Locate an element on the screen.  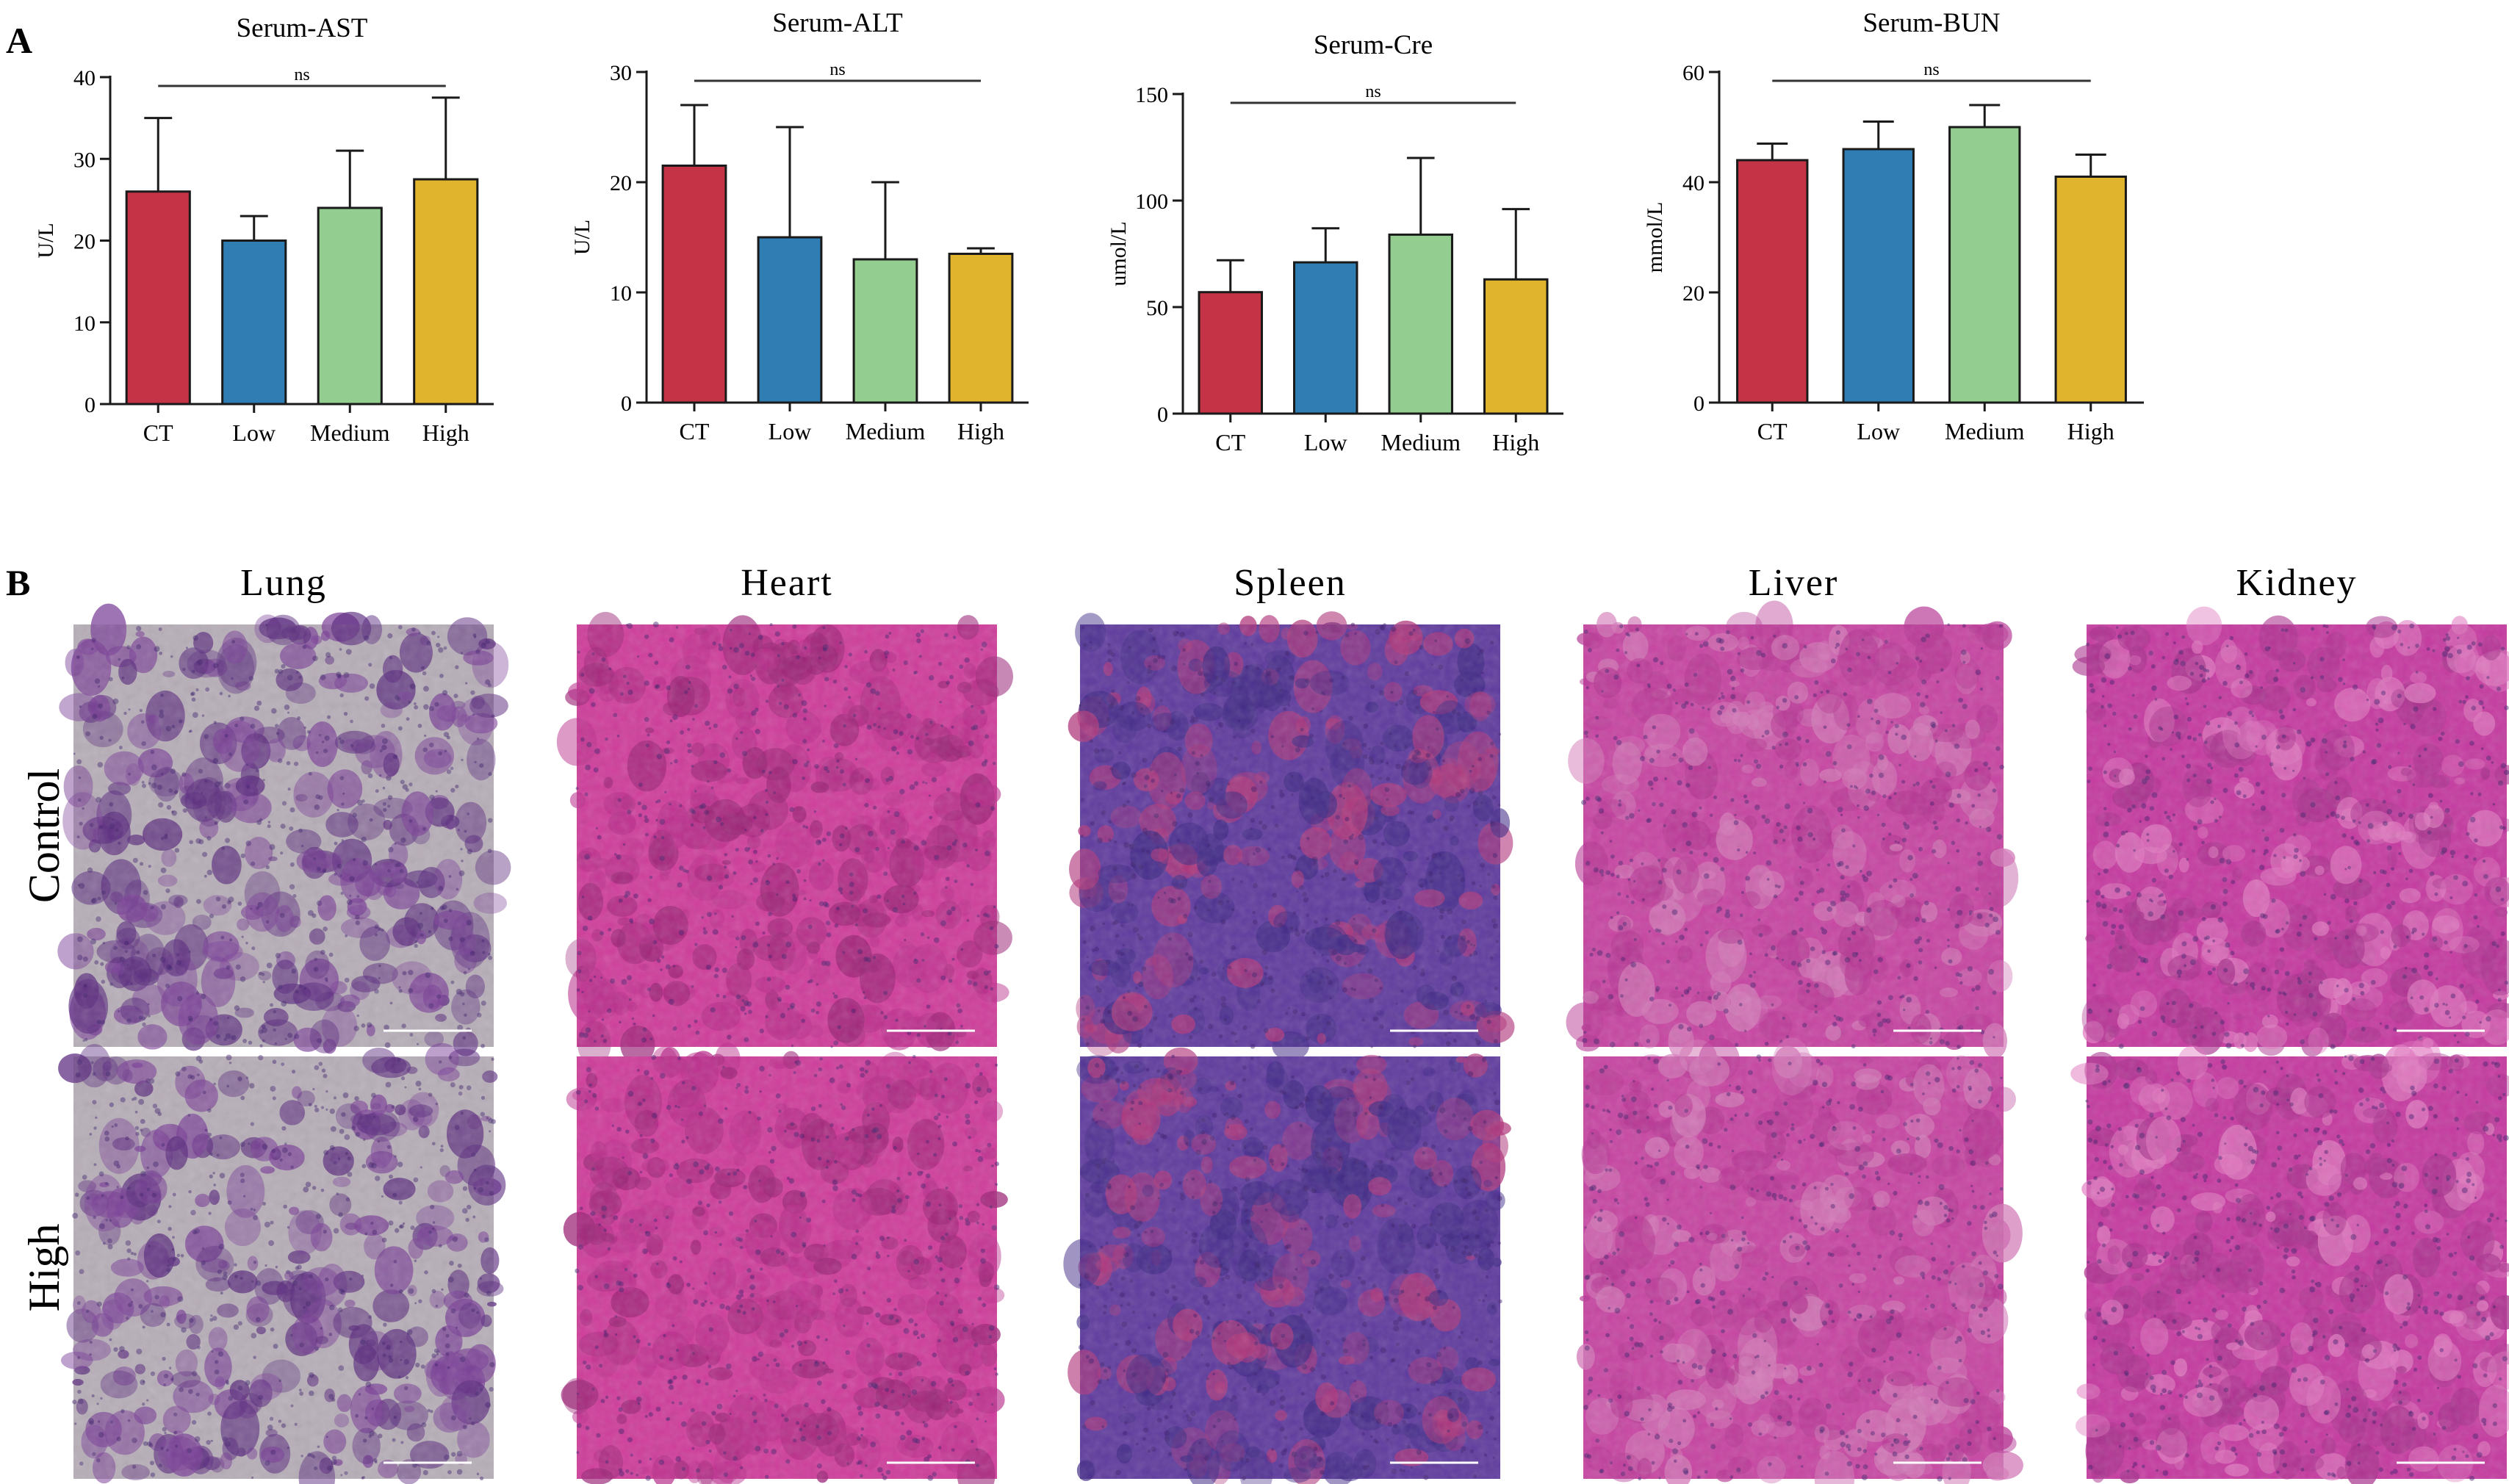
y-tick-label: 100 is located at coordinates (1151, 202).